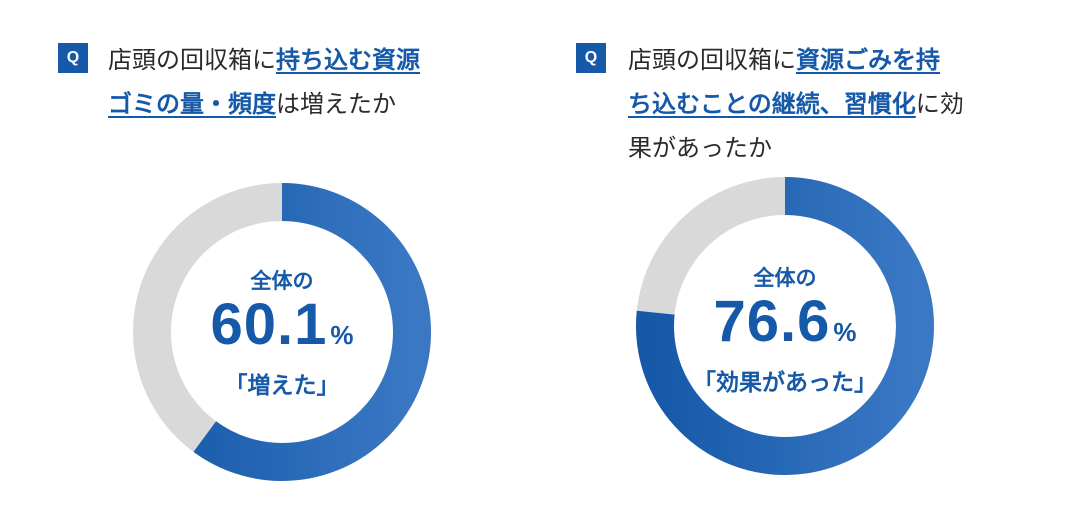 Image resolution: width=1068 pixels, height=526 pixels. Describe the element at coordinates (843, 148) in the screenshot. I see `question-line: 果があったか` at that location.